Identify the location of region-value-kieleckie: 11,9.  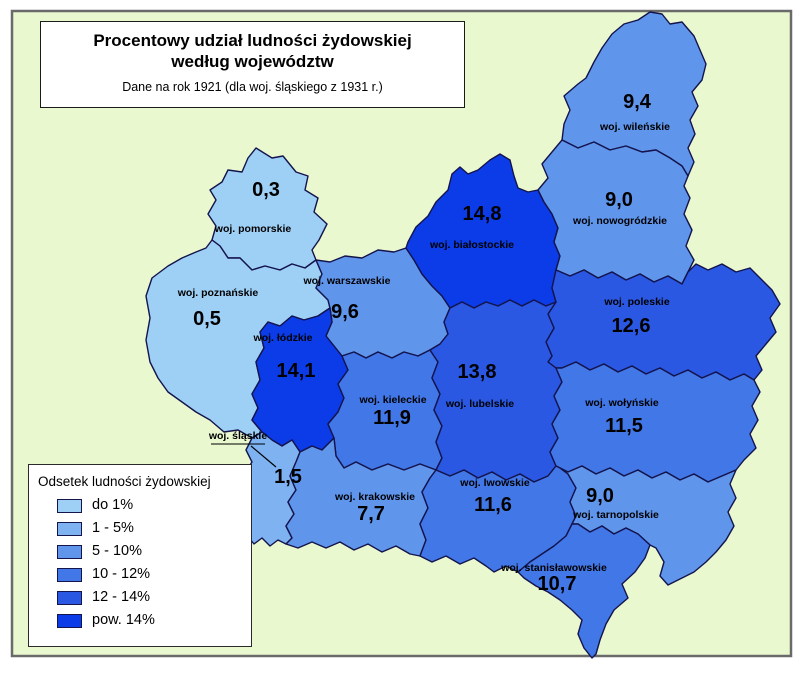
(392, 418).